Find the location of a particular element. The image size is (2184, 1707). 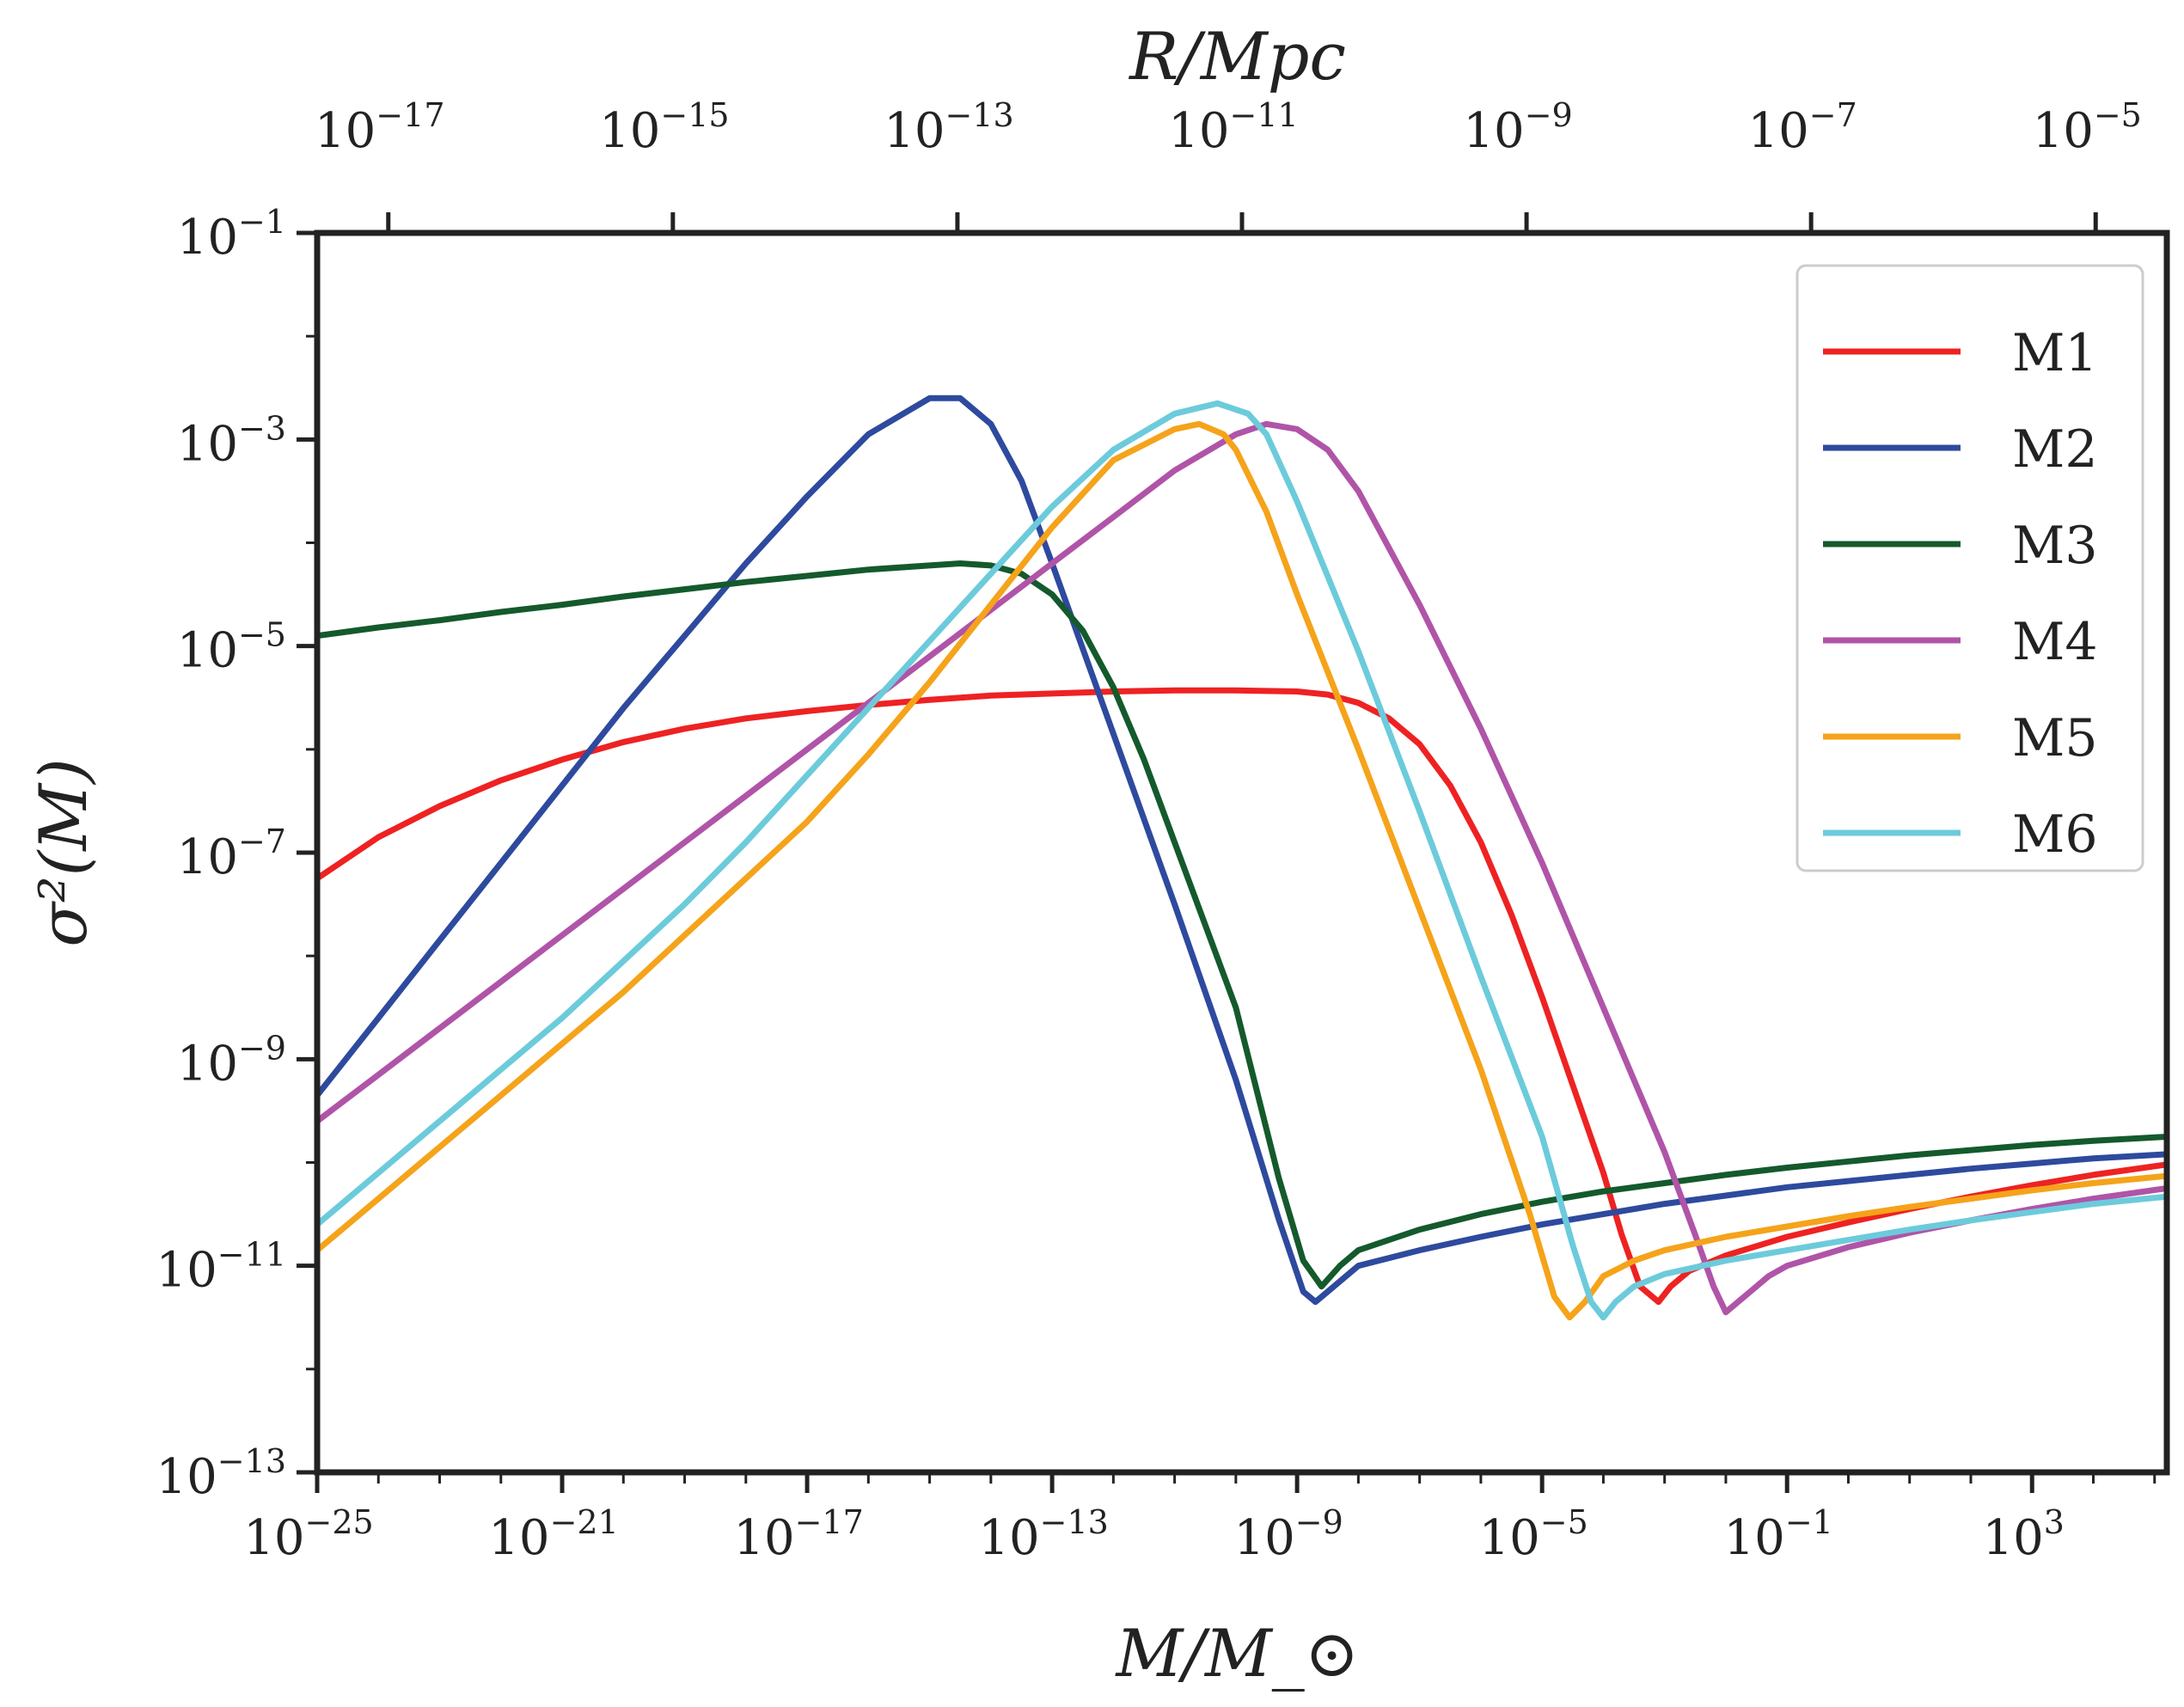

x-tick-label: 10⁻¹ is located at coordinates (1778, 1535).